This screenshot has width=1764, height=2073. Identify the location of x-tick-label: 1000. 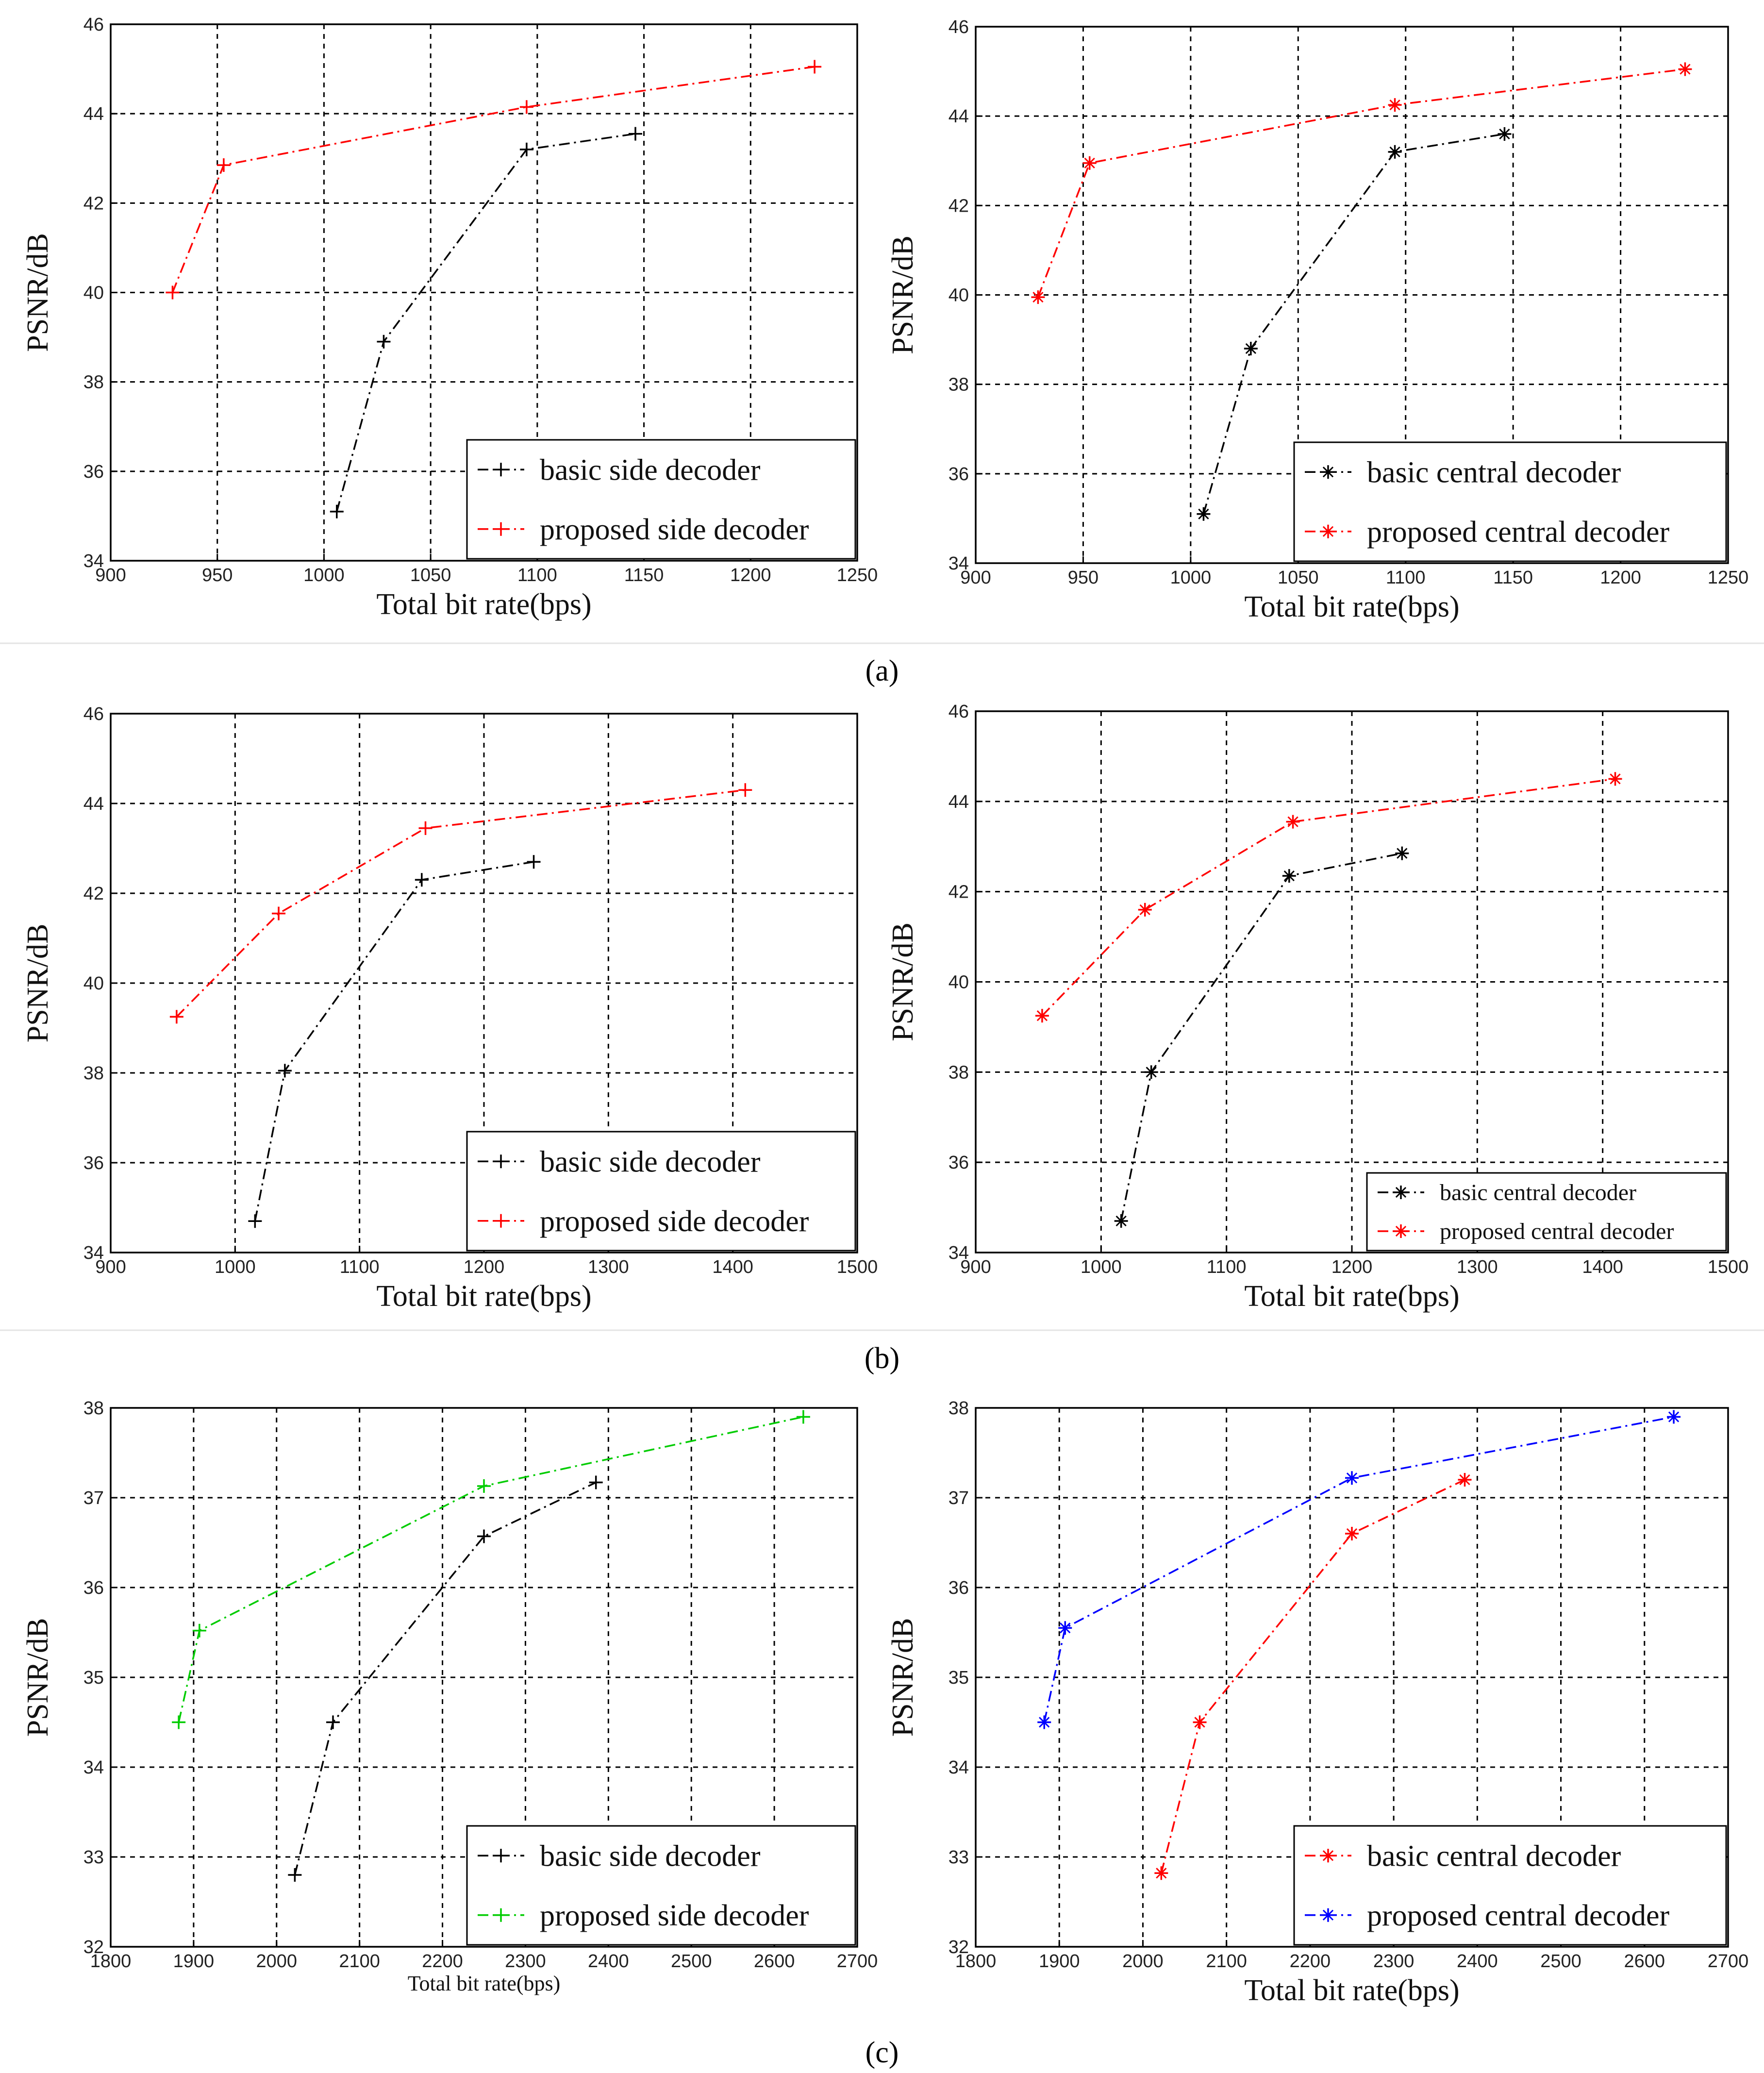
(1101, 1267).